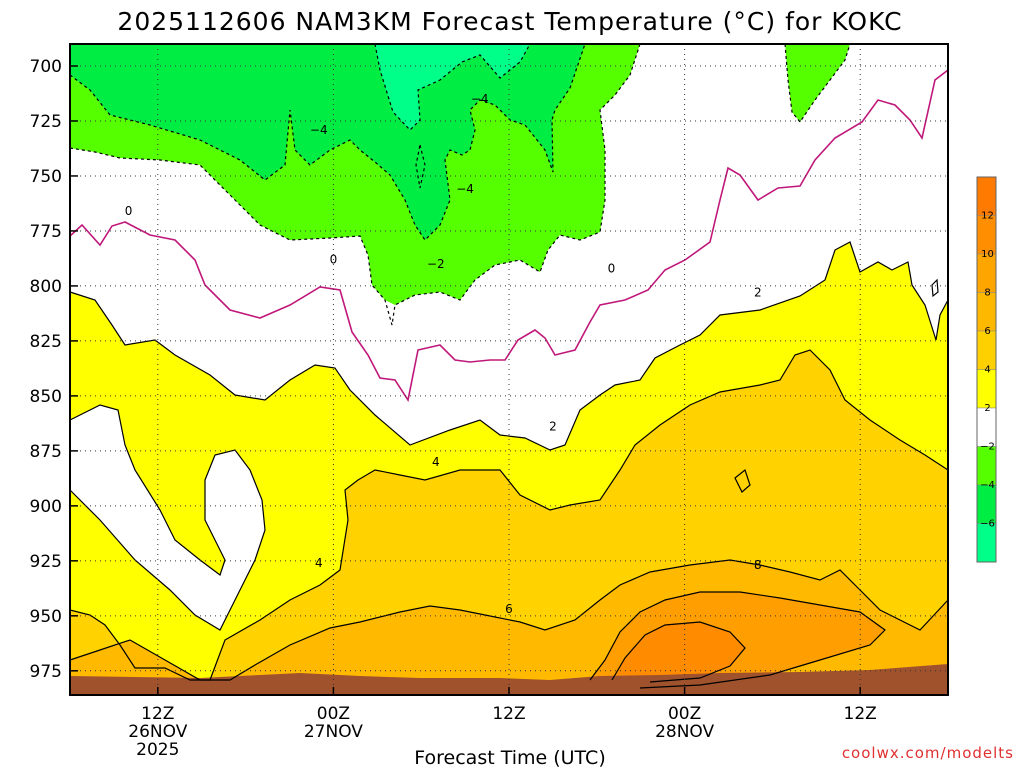  Describe the element at coordinates (509, 609) in the screenshot. I see `contour-label: 6` at that location.